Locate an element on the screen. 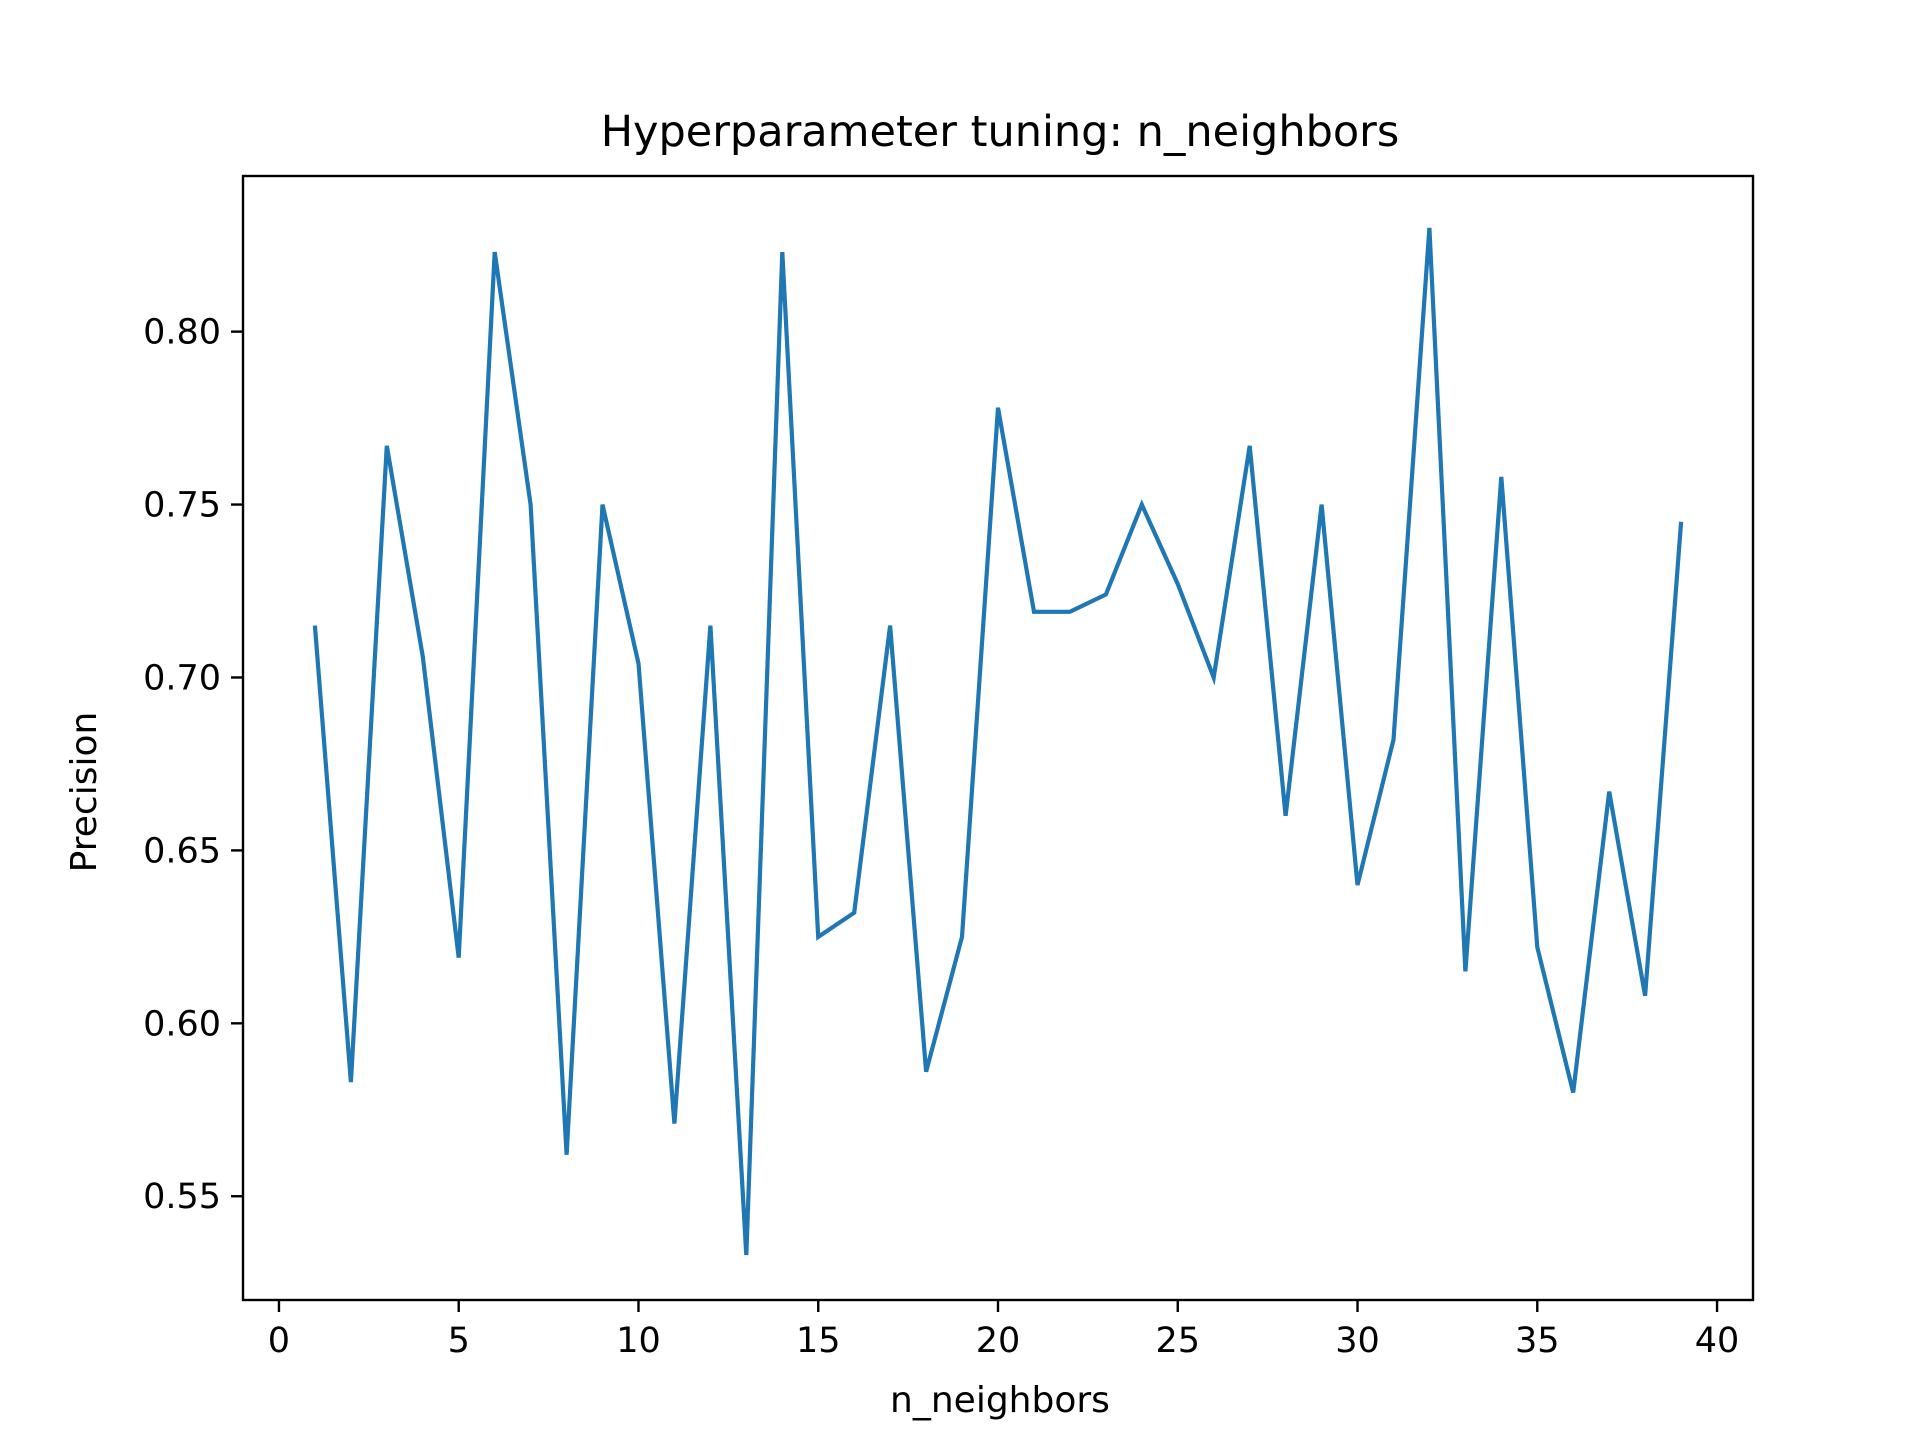  y-tick-label-0.60: 0.60 is located at coordinates (182, 1024).